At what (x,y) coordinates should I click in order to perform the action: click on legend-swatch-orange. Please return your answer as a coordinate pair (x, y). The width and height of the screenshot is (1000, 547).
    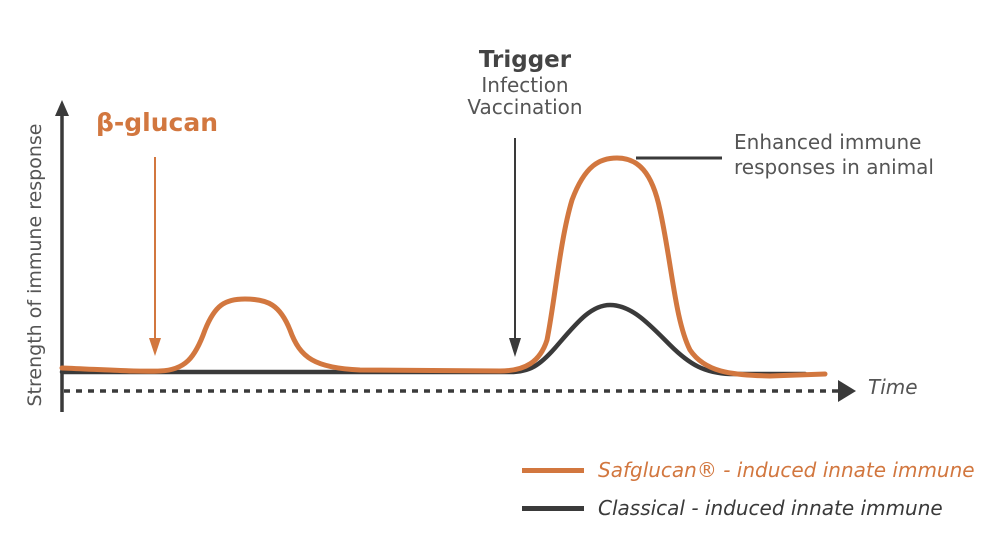
    Looking at the image, I should click on (553, 470).